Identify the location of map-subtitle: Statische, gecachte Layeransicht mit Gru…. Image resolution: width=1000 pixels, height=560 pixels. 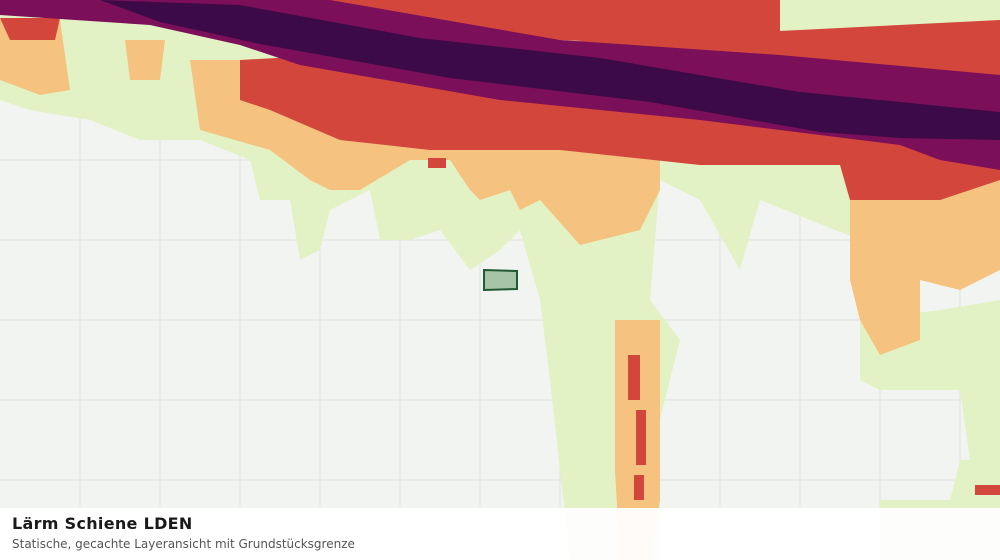
(183, 544).